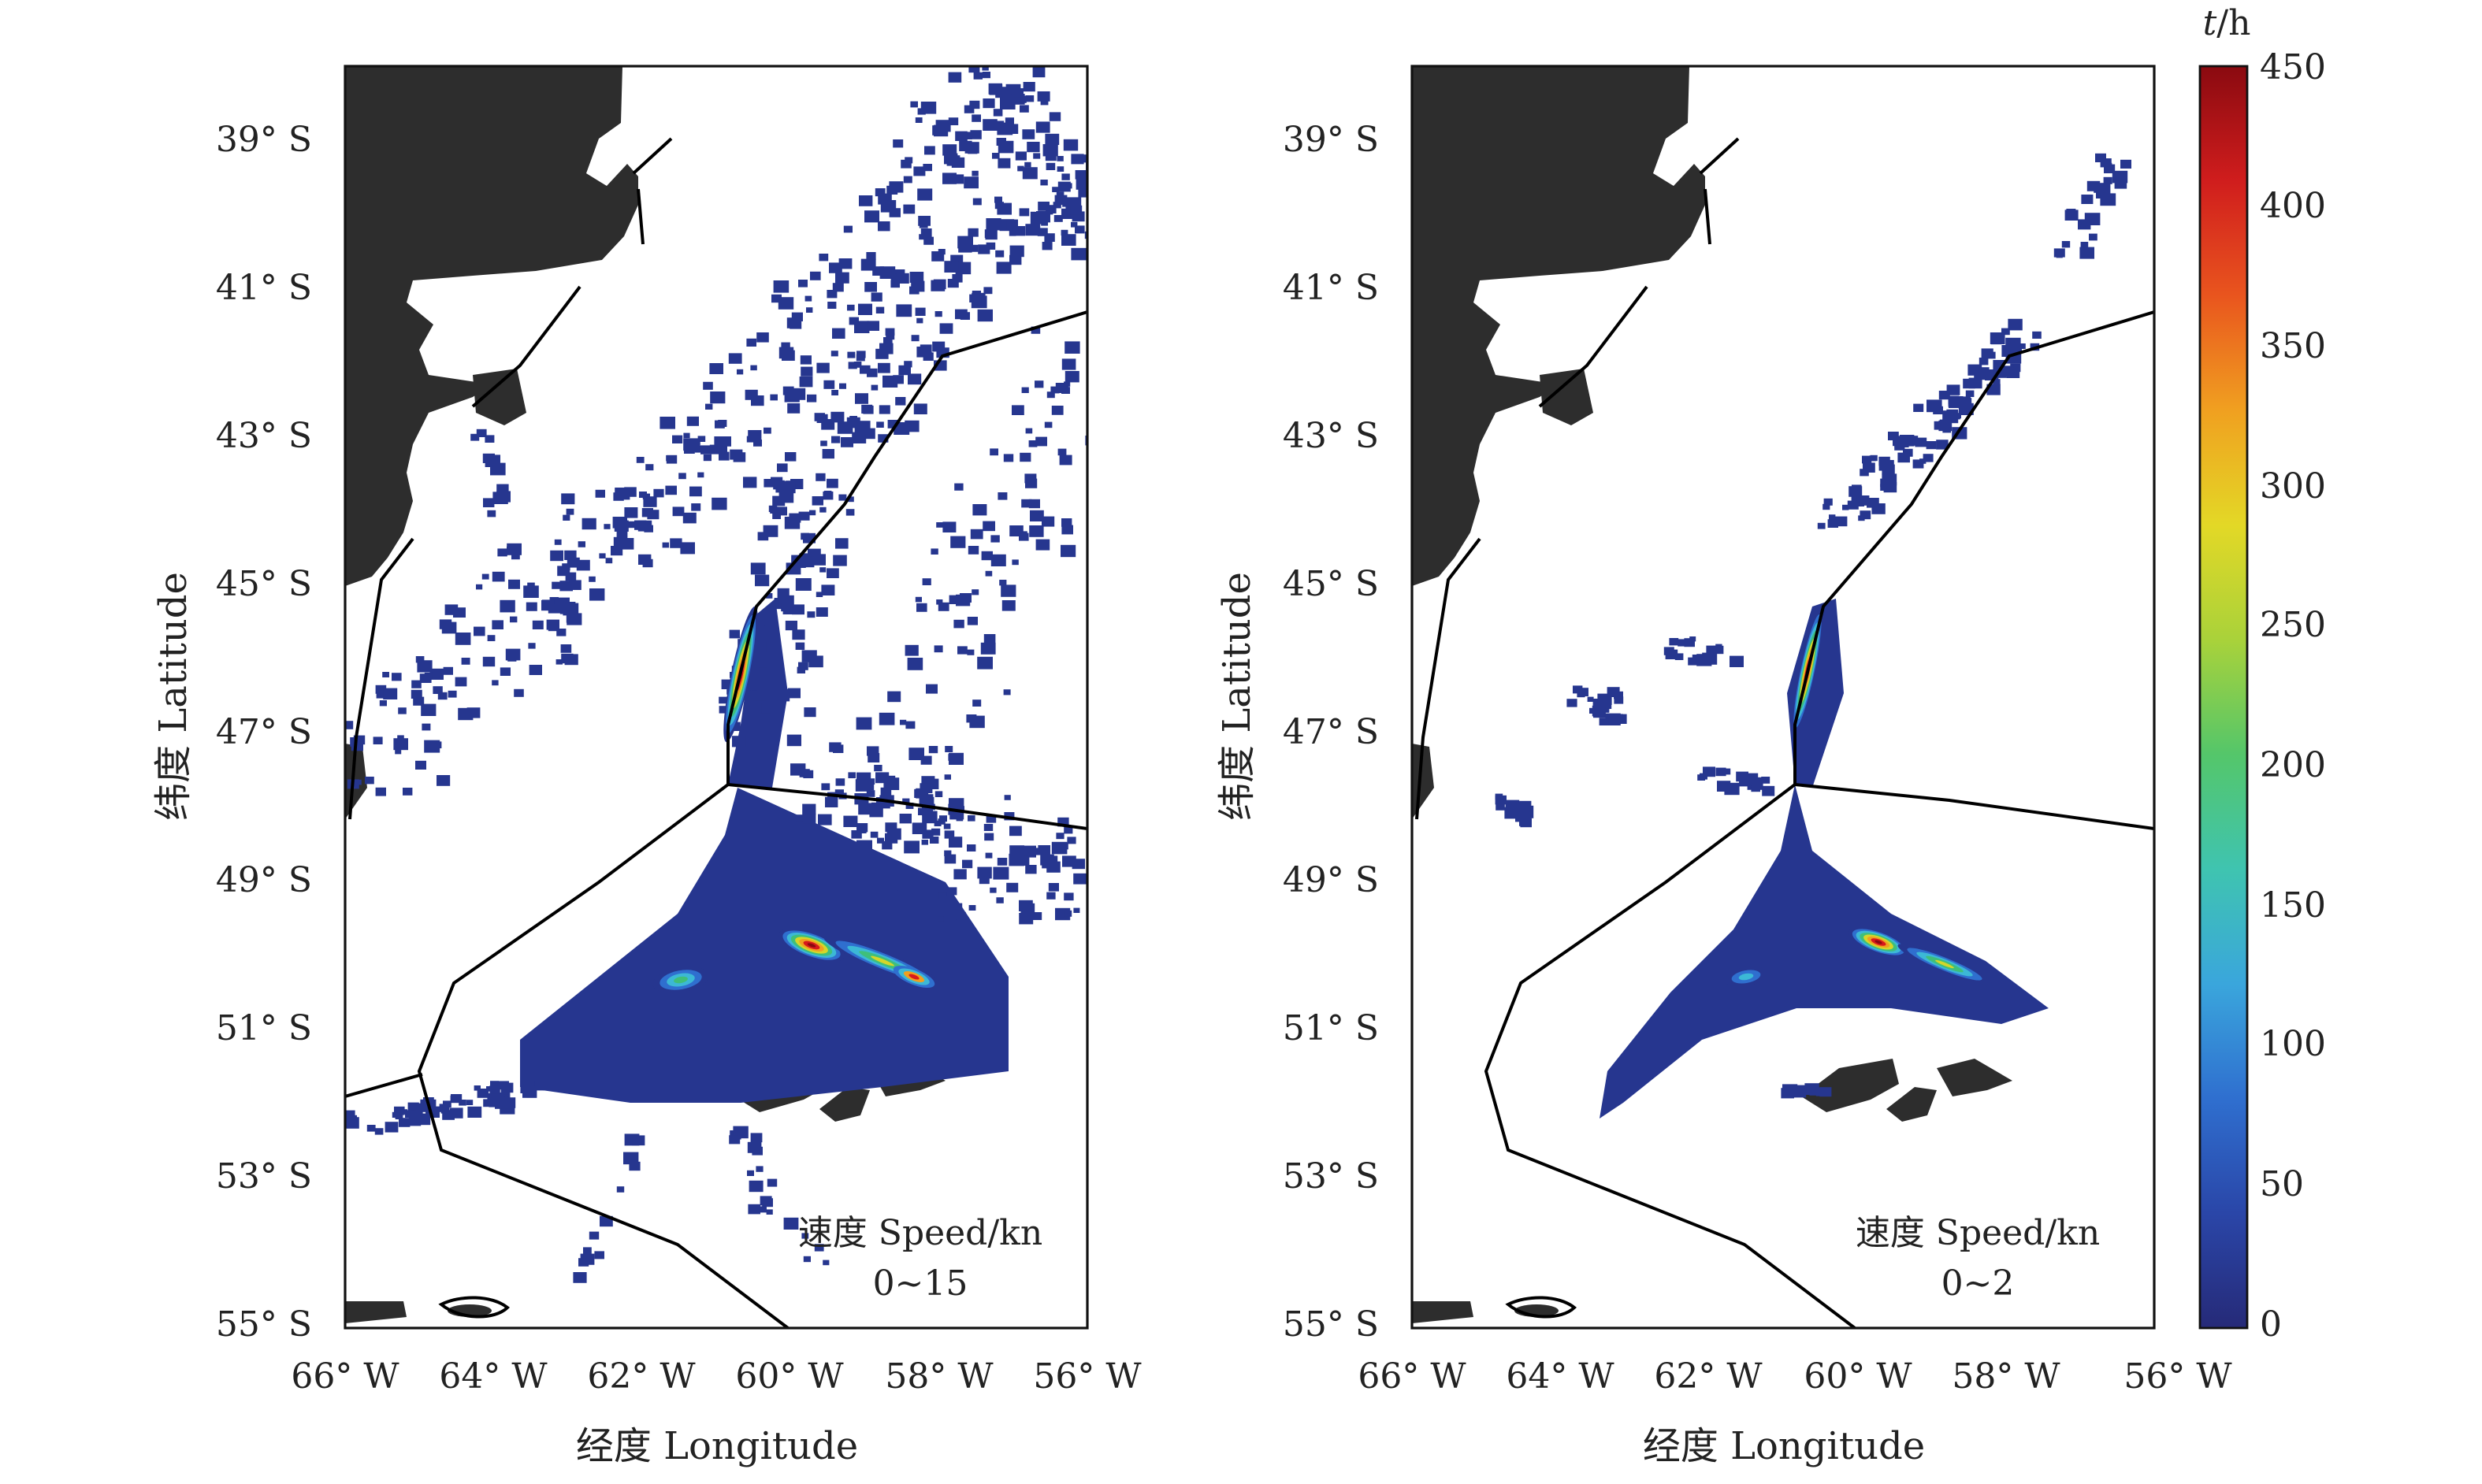  I want to click on x-tick-label: 64° W, so click(493, 1376).